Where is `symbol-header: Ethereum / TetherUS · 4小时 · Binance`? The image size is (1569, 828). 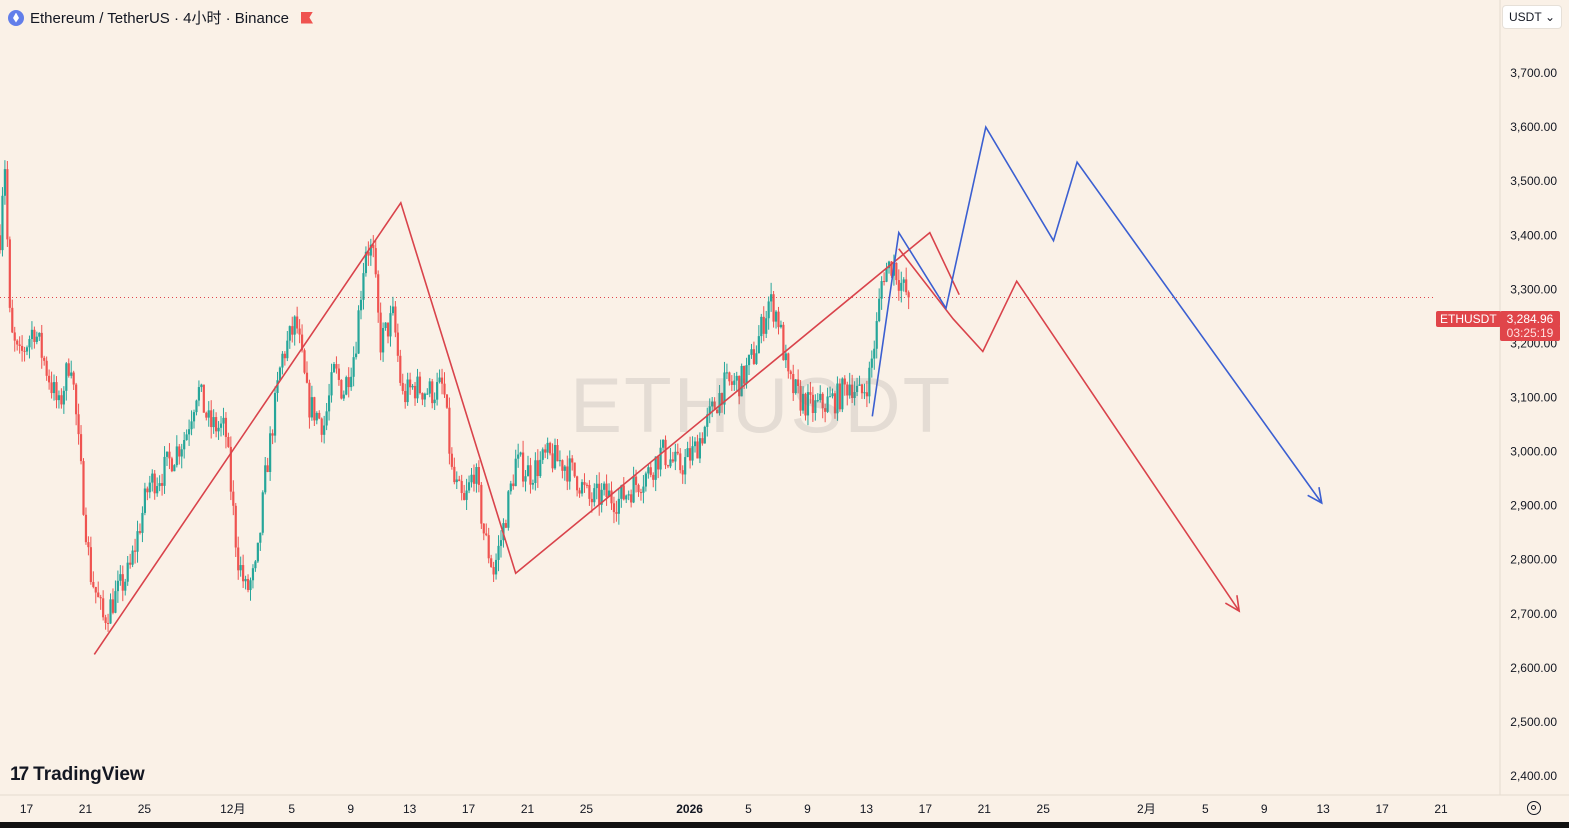 symbol-header: Ethereum / TetherUS · 4小时 · Binance is located at coordinates (160, 17).